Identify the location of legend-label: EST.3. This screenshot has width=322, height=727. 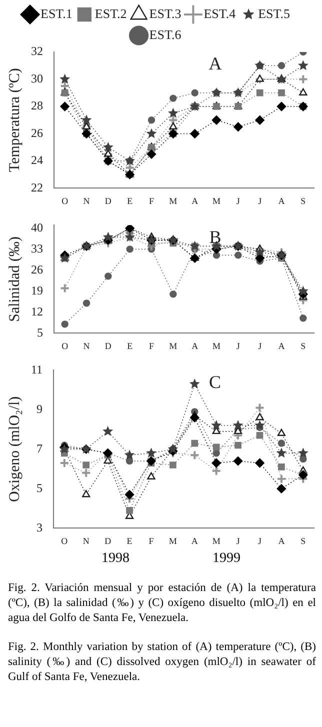
(165, 13).